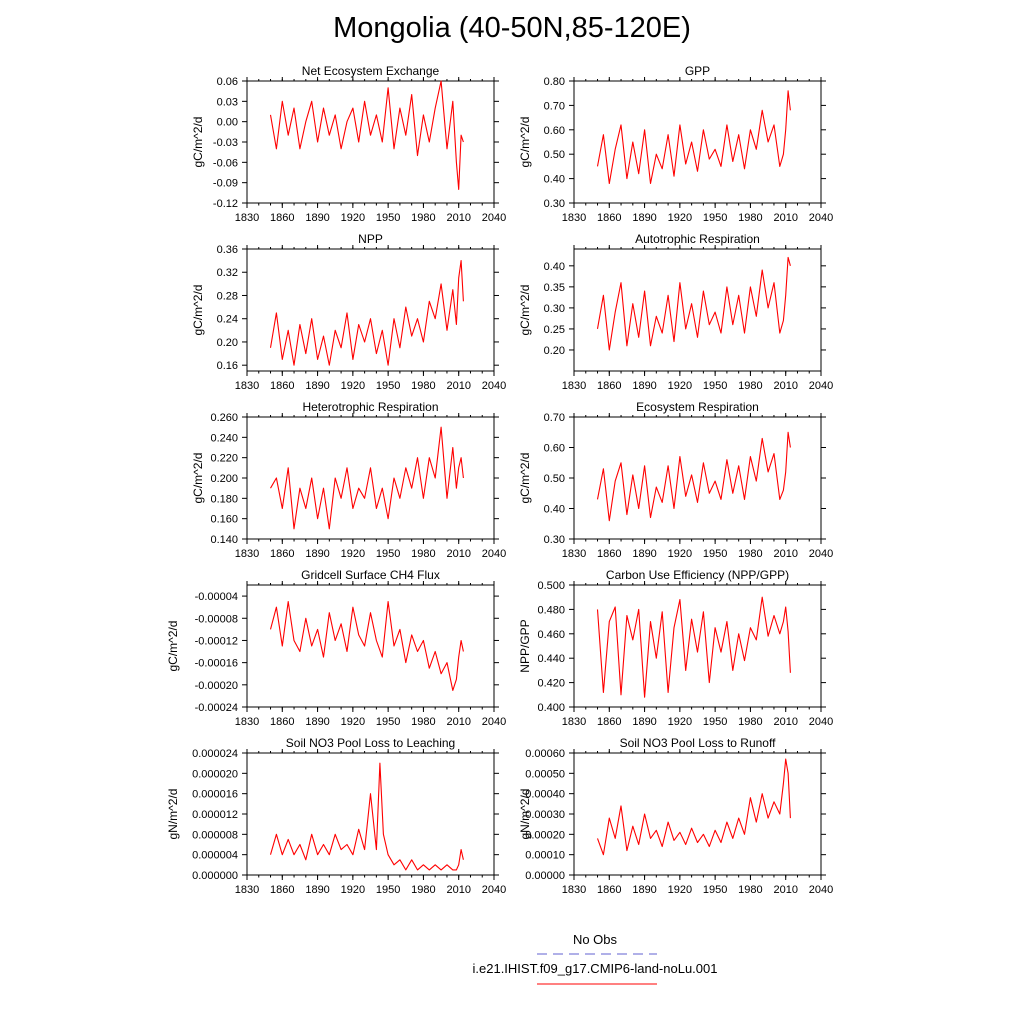 The image size is (1024, 1024). Describe the element at coordinates (215, 774) in the screenshot. I see `y-tick-label: 0.000020` at that location.